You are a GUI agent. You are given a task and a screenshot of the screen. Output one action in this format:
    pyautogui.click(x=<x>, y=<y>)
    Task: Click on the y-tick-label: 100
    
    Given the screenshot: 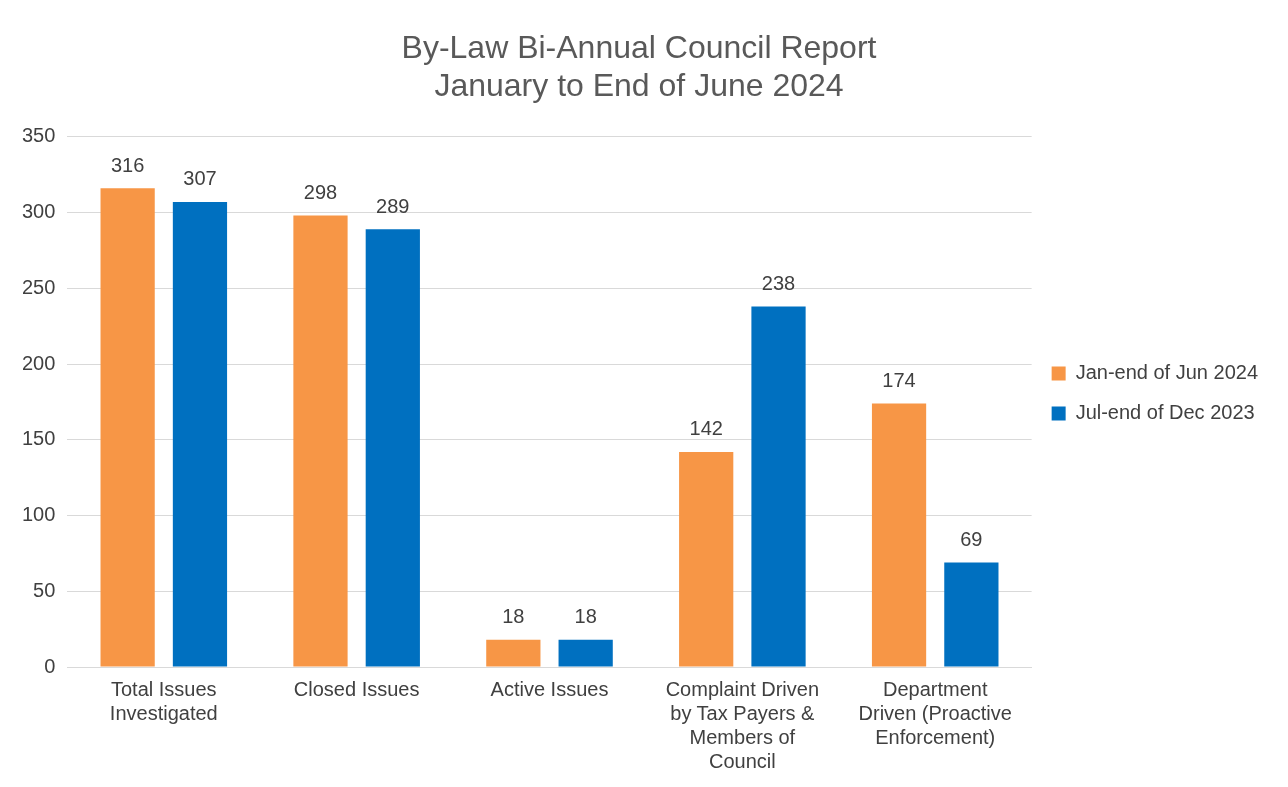 What is the action you would take?
    pyautogui.click(x=38, y=514)
    